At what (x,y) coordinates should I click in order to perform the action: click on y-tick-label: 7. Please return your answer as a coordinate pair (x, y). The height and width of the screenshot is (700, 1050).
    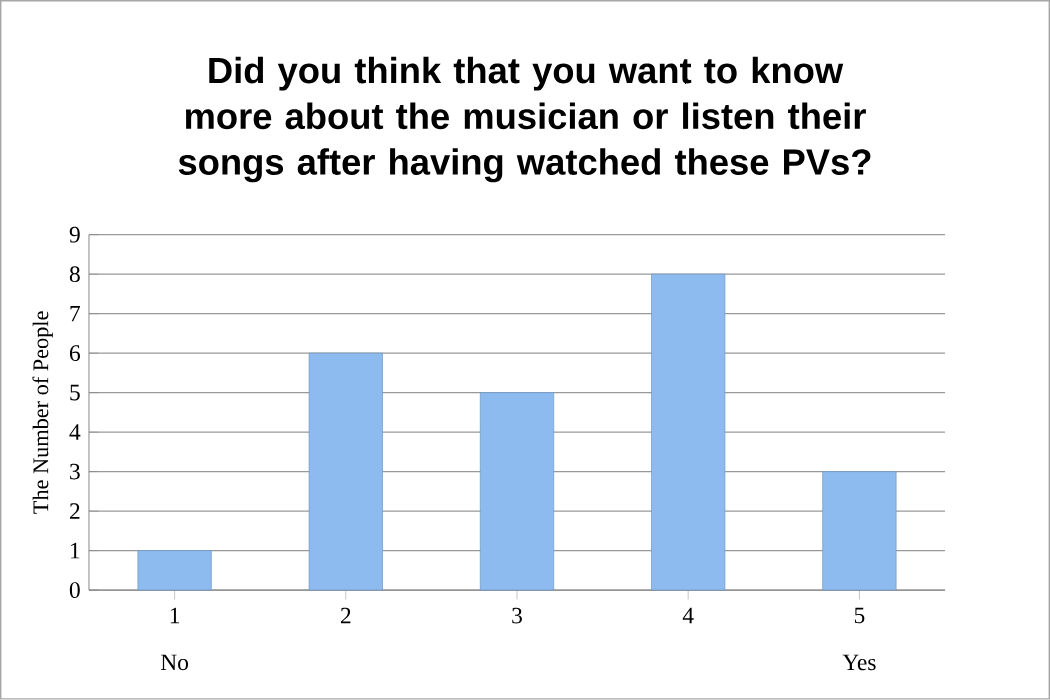
    Looking at the image, I should click on (75, 314).